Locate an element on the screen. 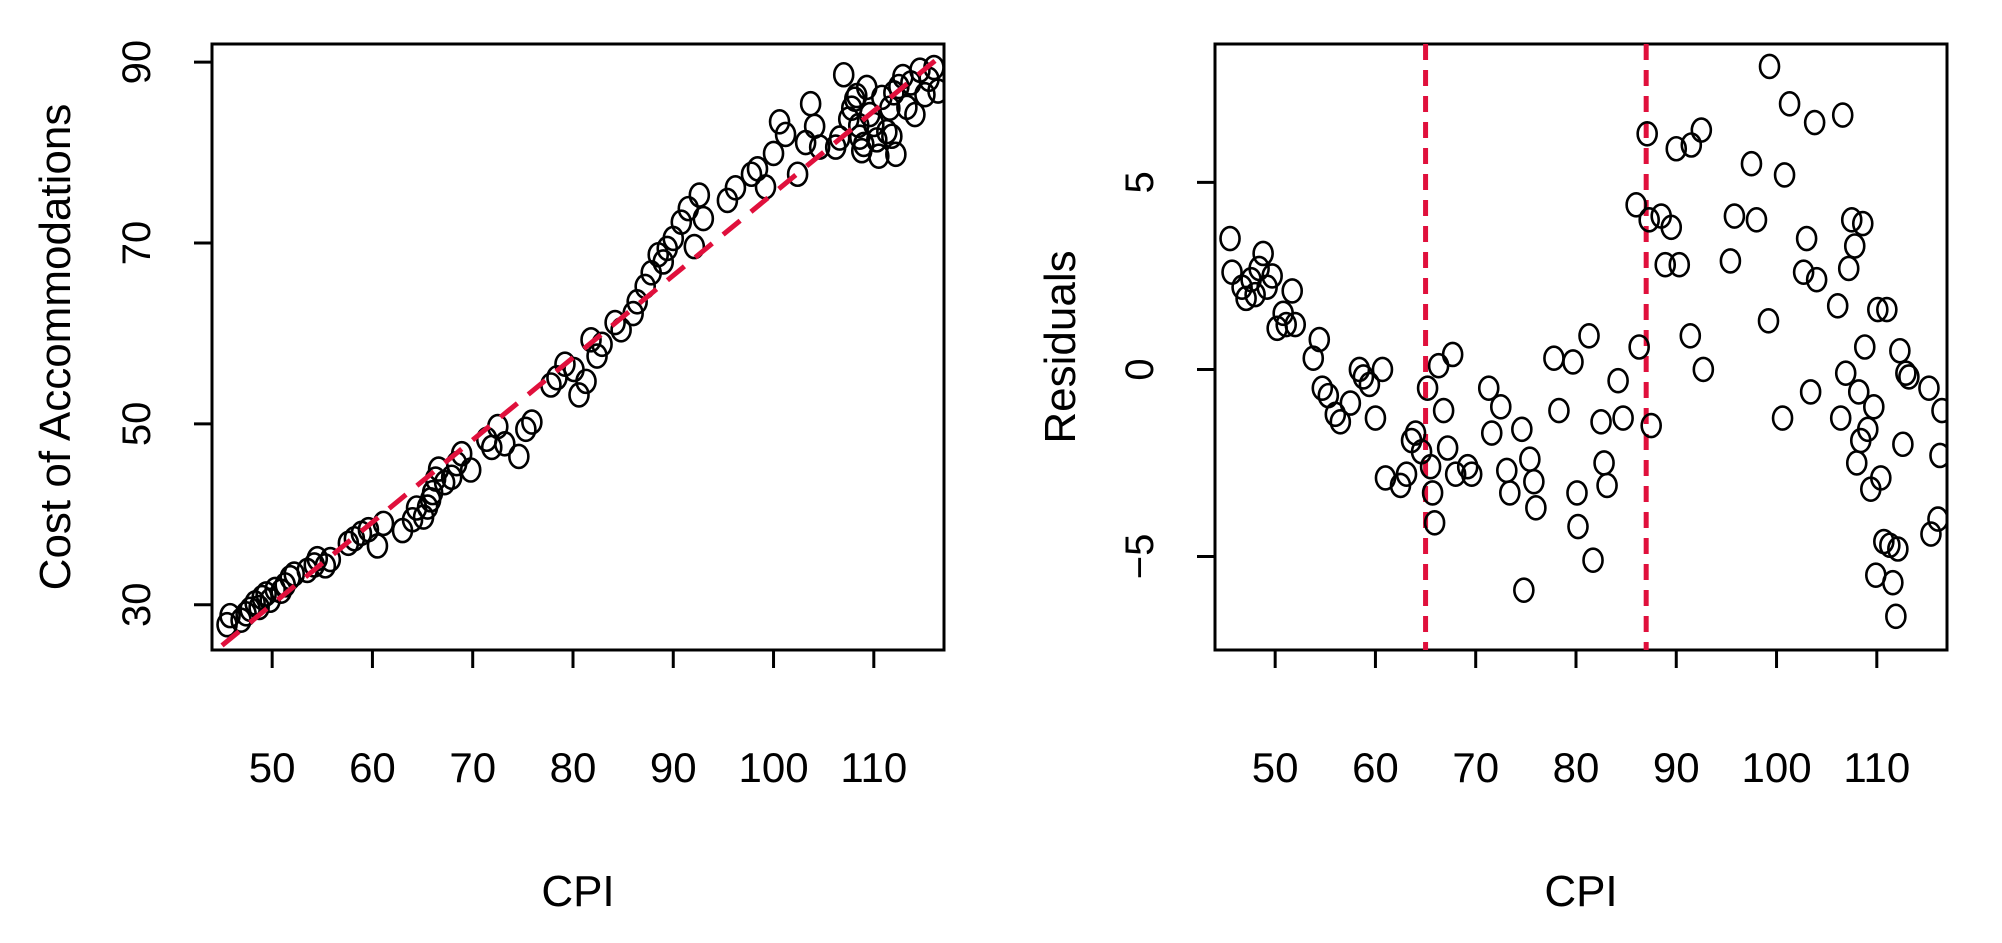 This screenshot has width=2002, height=943. y-tick-label: 0 is located at coordinates (1140, 369).